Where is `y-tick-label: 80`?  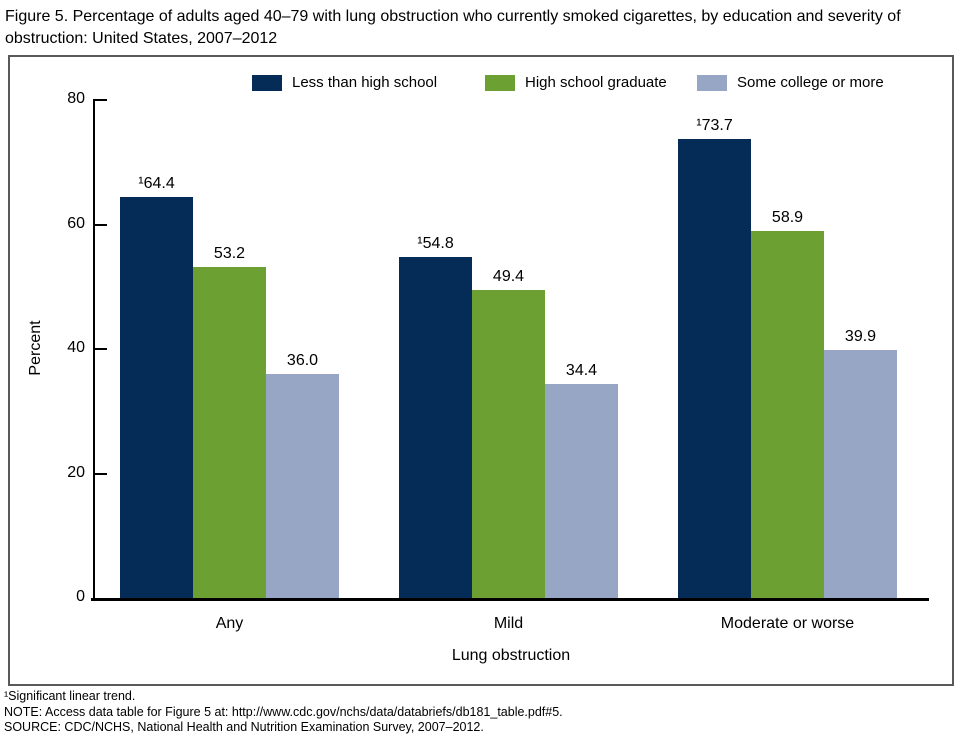 y-tick-label: 80 is located at coordinates (76, 98).